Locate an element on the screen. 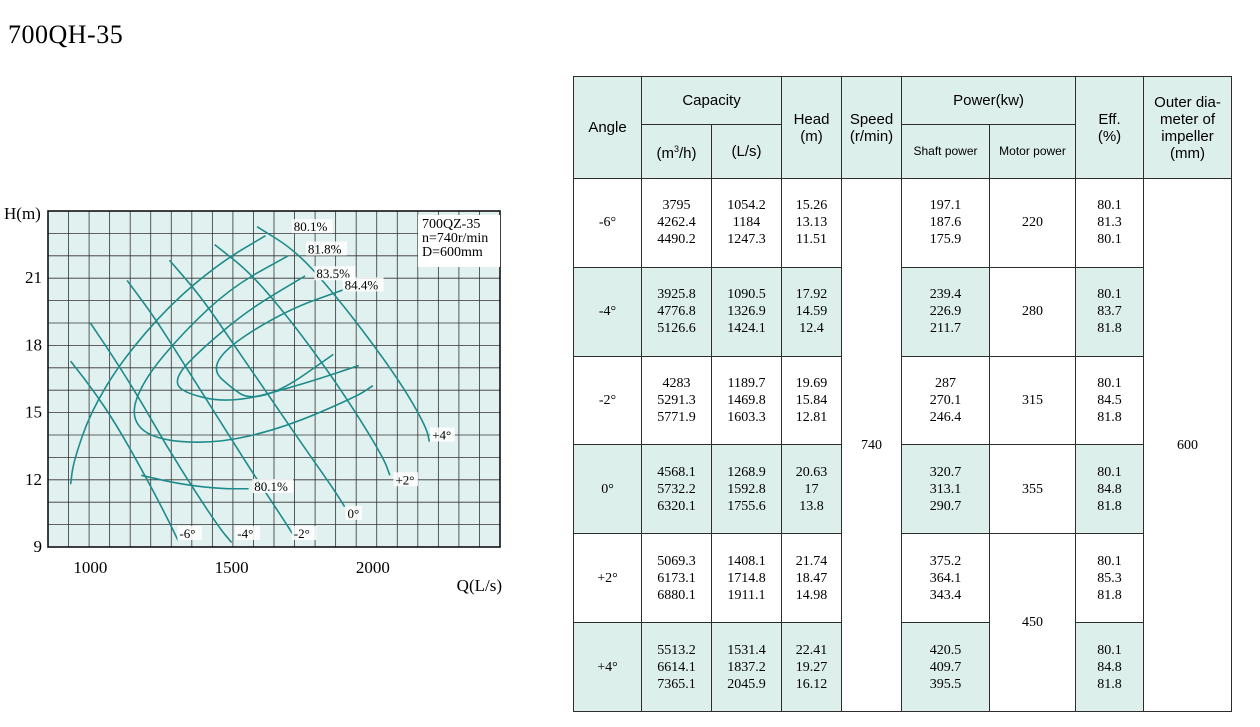  cell-capacity-ls-value: 1268.9 is located at coordinates (746, 472).